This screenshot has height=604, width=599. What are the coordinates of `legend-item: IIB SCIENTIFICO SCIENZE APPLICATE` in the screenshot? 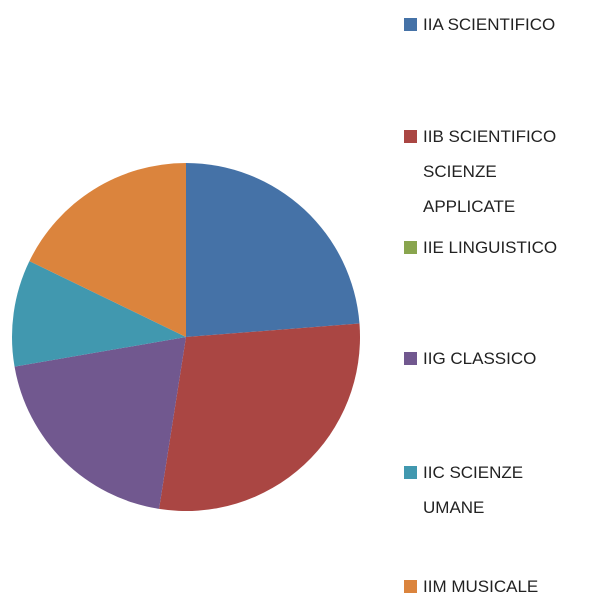 It's located at (499, 171).